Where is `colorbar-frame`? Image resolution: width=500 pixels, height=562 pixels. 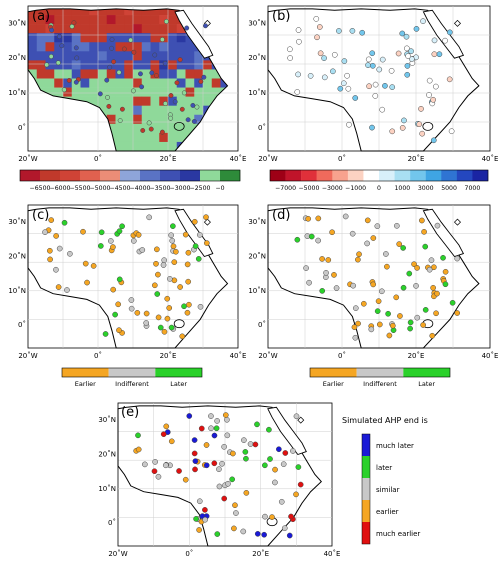 colorbar-frame is located at coordinates (379, 175).